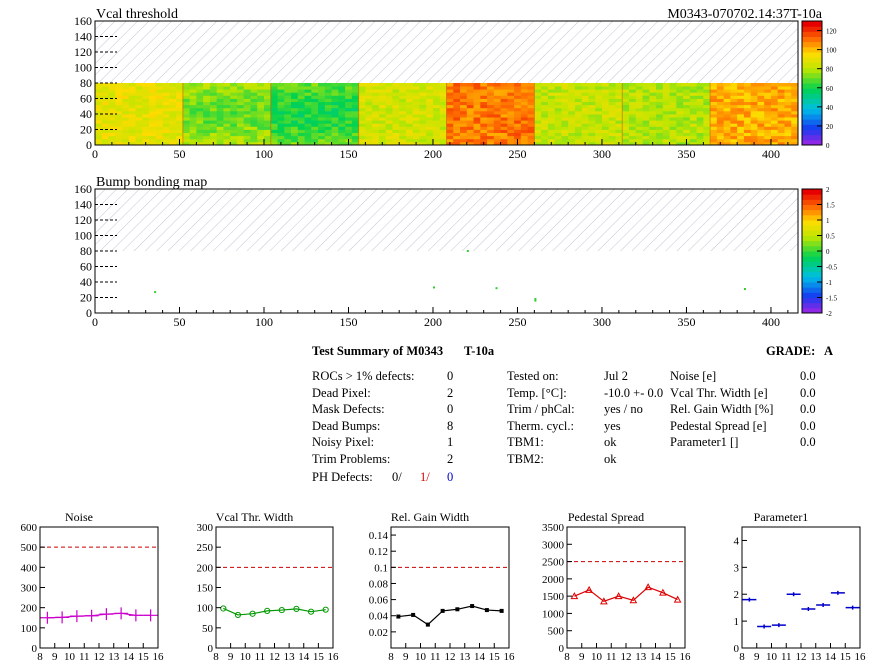  Describe the element at coordinates (831, 32) in the screenshot. I see `palette-tick-label: 120` at that location.